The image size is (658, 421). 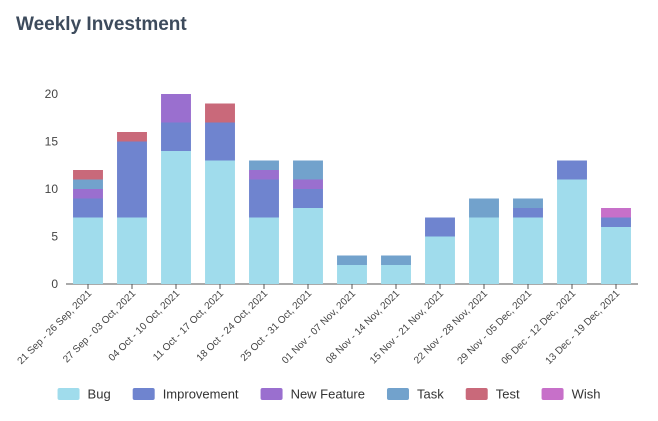 I want to click on chart-title: Weekly Investment, so click(x=101, y=24).